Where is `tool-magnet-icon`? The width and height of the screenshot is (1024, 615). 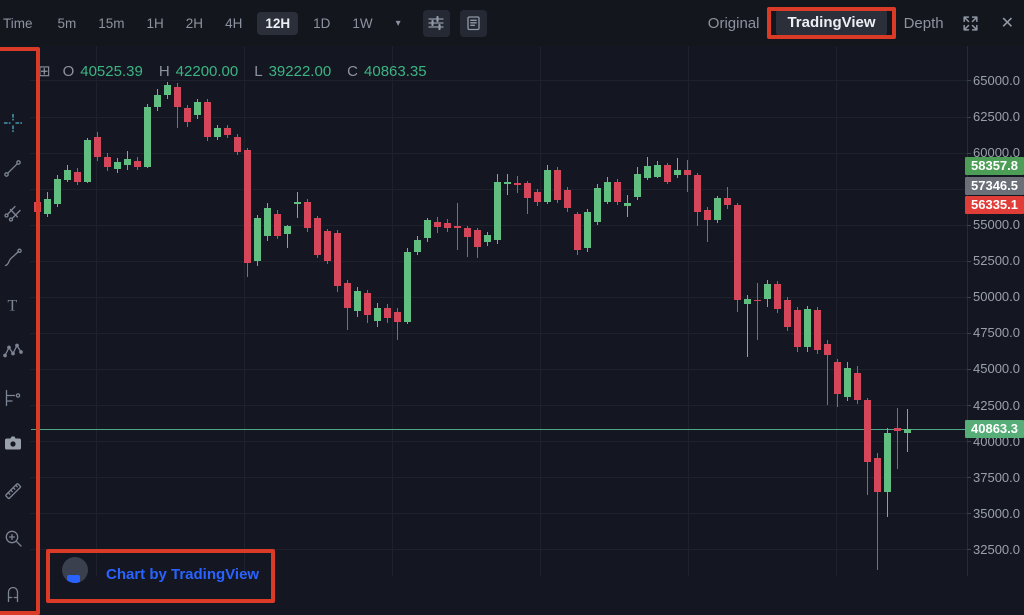 tool-magnet-icon is located at coordinates (13, 593).